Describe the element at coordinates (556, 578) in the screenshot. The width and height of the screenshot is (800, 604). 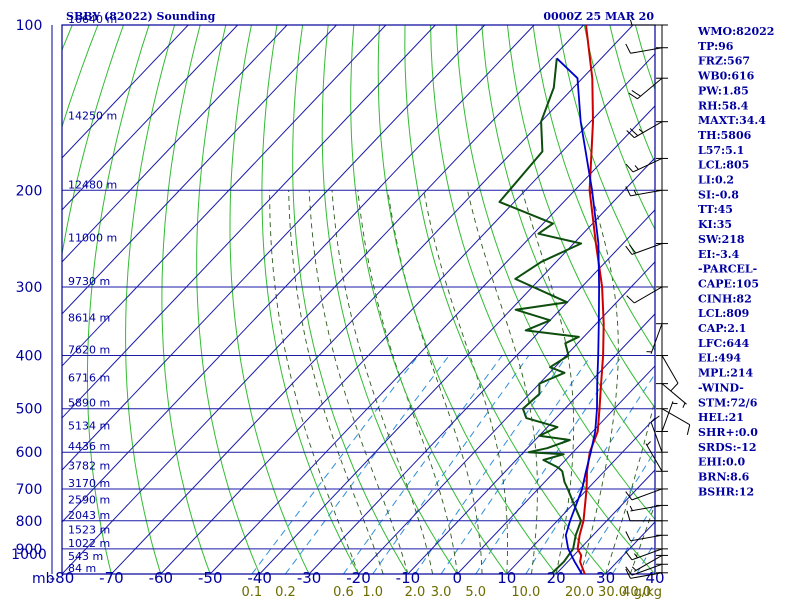
I see `temperature-tick-label: 20` at that location.